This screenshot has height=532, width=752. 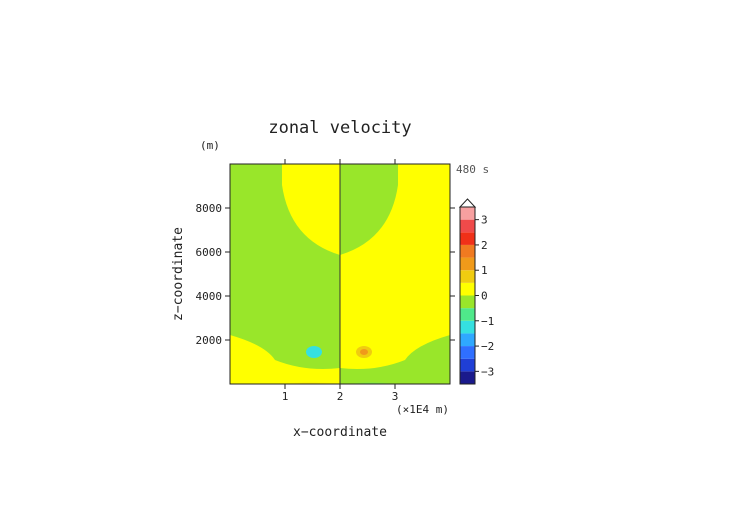 I want to click on x-unit-label: (×1E4 m), so click(x=422, y=409).